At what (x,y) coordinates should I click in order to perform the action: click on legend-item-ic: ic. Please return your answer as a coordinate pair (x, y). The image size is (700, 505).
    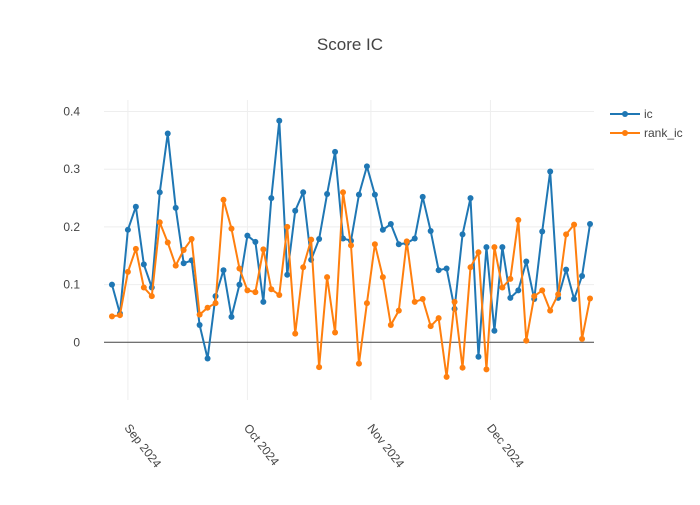
    Looking at the image, I should click on (631, 114).